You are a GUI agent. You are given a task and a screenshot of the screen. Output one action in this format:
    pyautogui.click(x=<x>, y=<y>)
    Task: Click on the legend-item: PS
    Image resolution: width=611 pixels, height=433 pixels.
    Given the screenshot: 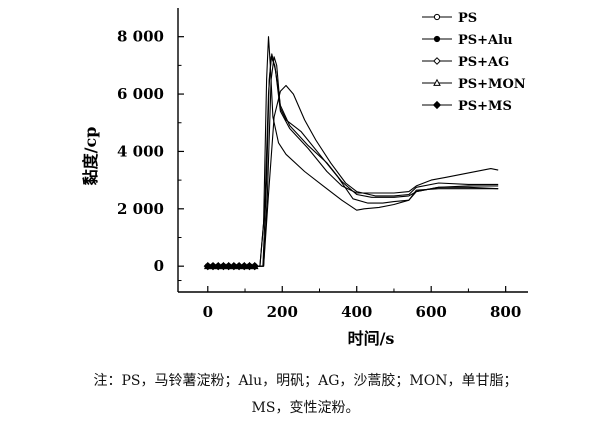 What is the action you would take?
    pyautogui.click(x=449, y=18)
    